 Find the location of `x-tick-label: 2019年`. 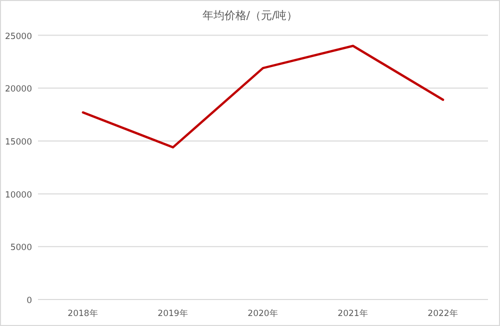

x-tick-label: 2019年 is located at coordinates (173, 313).